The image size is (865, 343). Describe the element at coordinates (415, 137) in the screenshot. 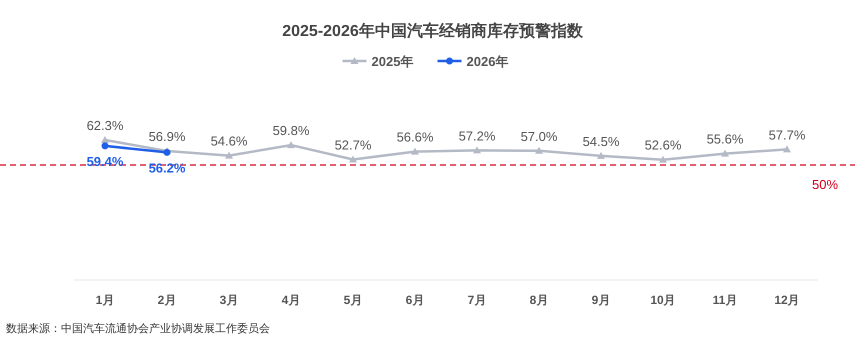

I see `data-label: 56.6%` at that location.